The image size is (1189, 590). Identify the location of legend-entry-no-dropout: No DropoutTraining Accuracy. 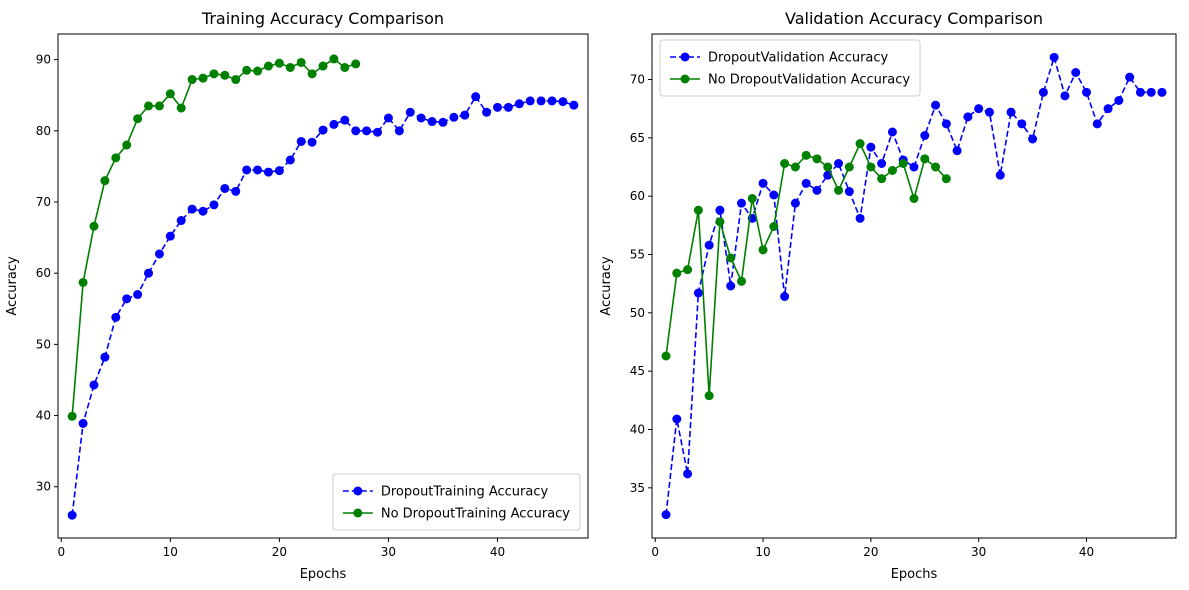
(456, 514).